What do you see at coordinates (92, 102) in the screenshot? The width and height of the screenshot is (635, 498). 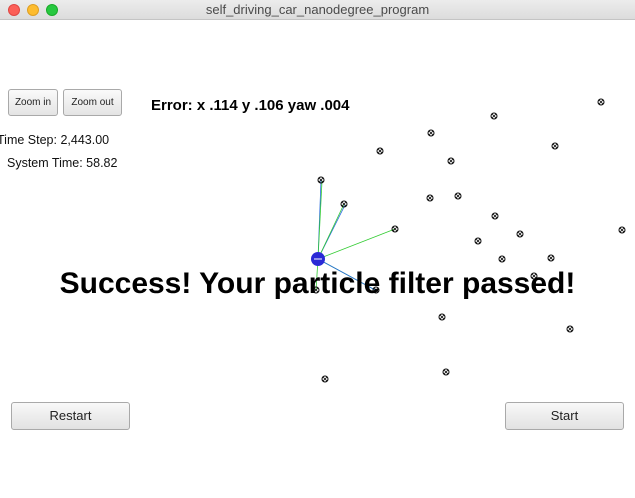 I see `zoom-out-button: Zoom out` at bounding box center [92, 102].